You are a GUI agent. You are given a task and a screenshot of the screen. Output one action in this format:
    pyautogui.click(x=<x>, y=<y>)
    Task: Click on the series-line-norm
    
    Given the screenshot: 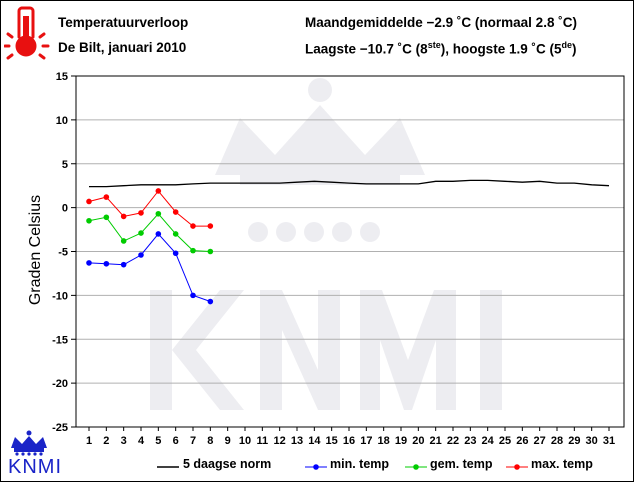 What is the action you would take?
    pyautogui.click(x=349, y=183)
    